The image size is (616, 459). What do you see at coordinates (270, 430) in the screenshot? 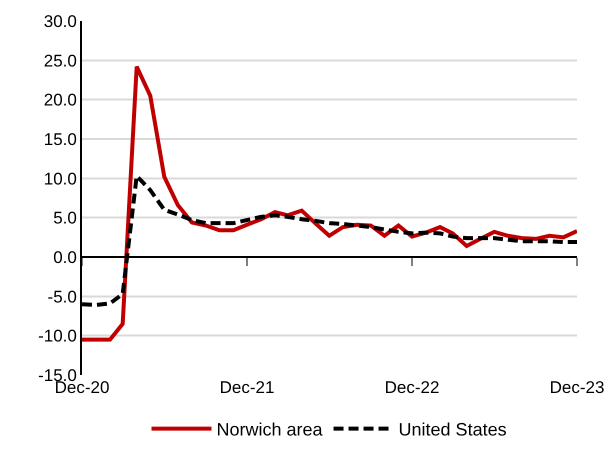
I see `legend-label: Norwich area` at bounding box center [270, 430].